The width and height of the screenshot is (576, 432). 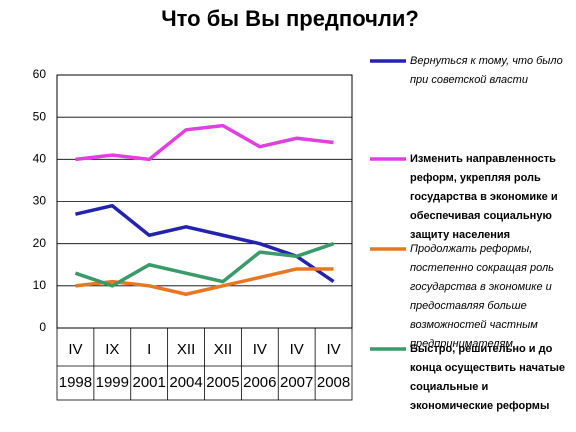 What do you see at coordinates (259, 382) in the screenshot?
I see `x-year-label: 2006` at bounding box center [259, 382].